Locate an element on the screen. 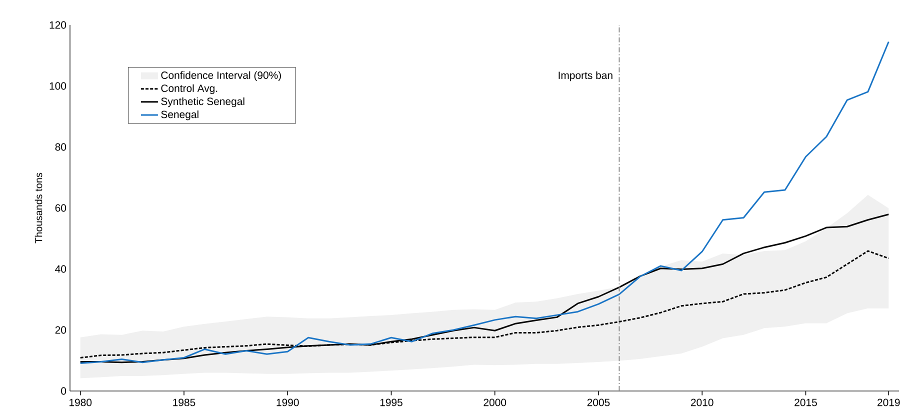 The width and height of the screenshot is (909, 417). x-tick-label: 2010 is located at coordinates (702, 402).